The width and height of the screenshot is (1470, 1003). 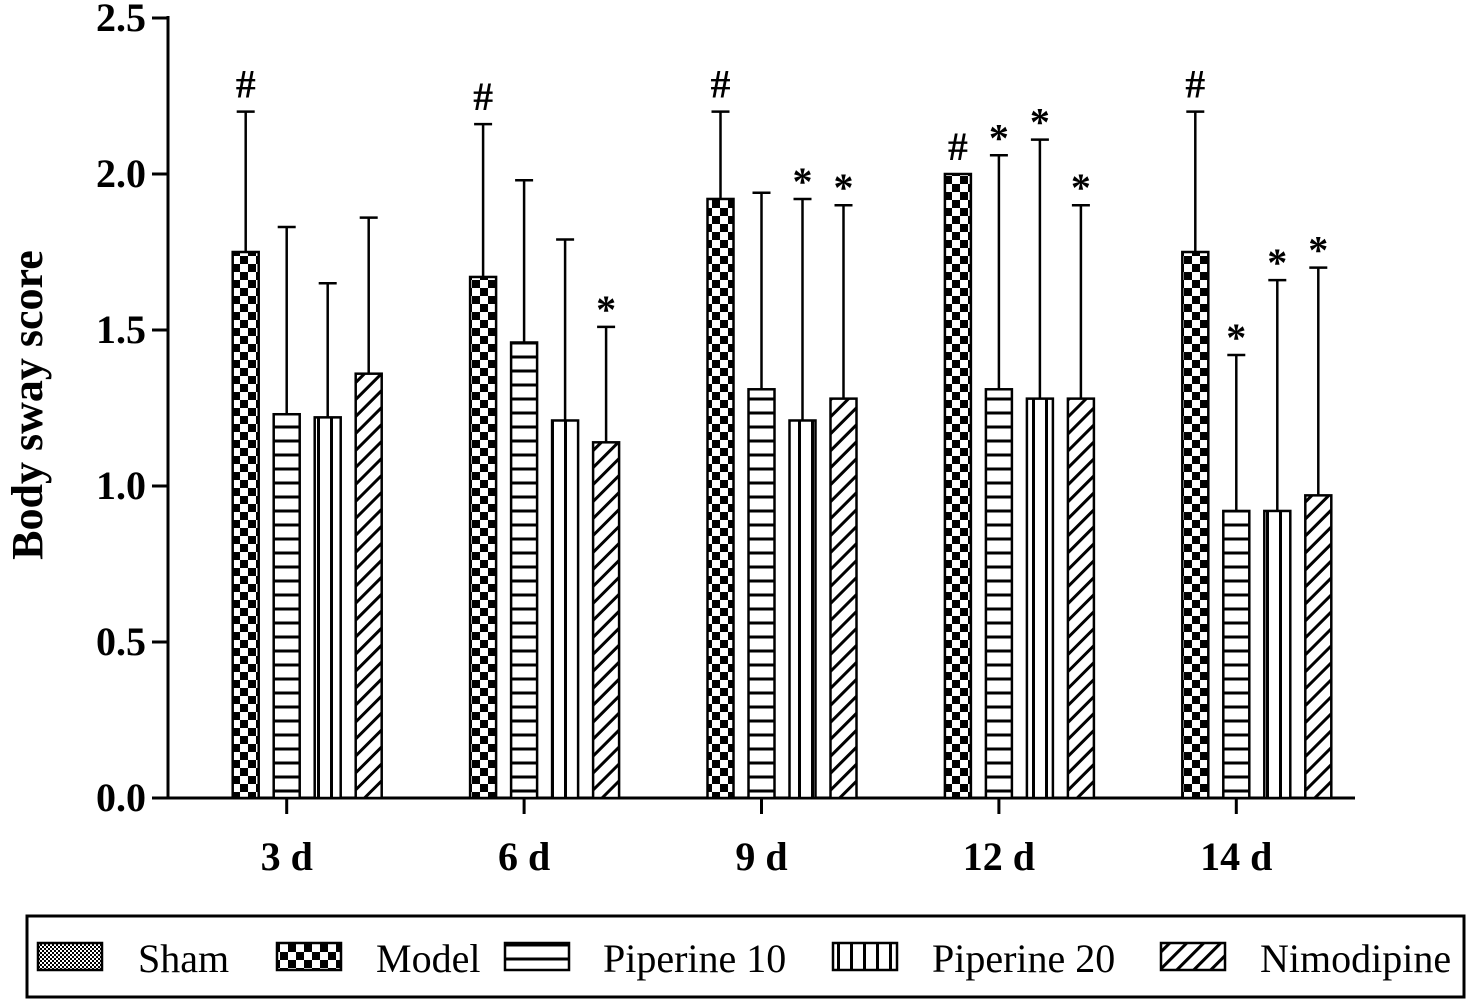 What do you see at coordinates (1236, 856) in the screenshot?
I see `x-tick-label: 14 d` at bounding box center [1236, 856].